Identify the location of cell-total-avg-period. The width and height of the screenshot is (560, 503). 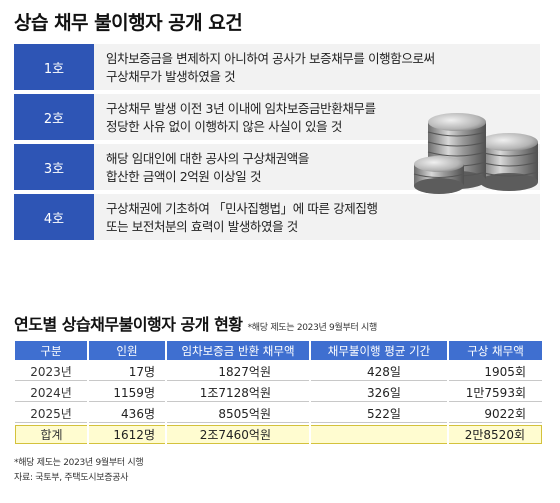
(379, 434).